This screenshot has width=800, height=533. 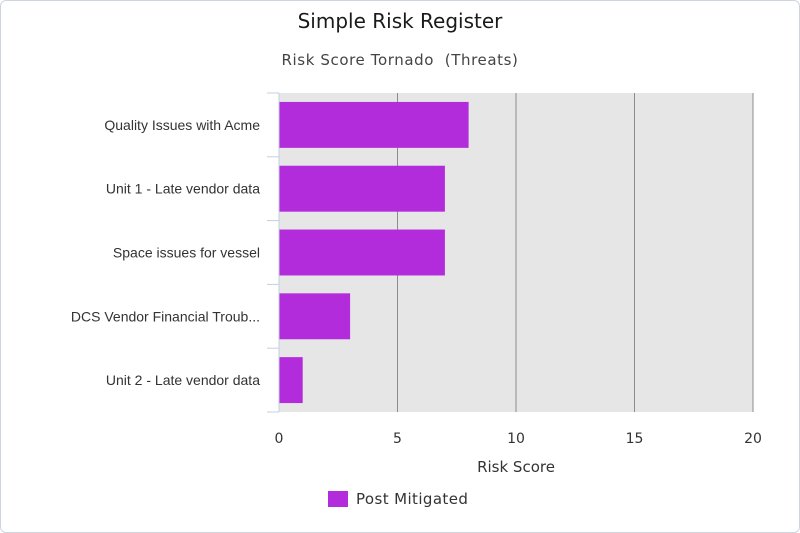 I want to click on category-axis, so click(x=273, y=252).